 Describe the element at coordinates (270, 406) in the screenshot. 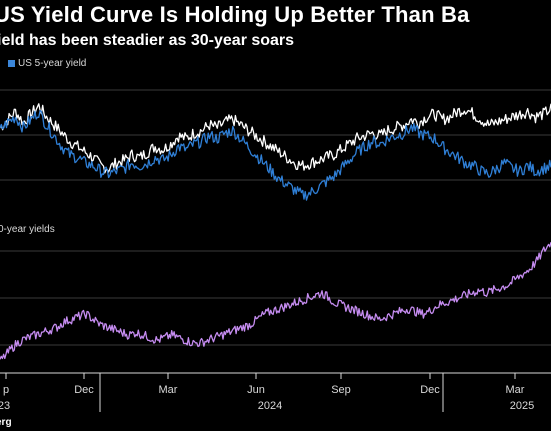

I see `year-label-2: 2024` at that location.